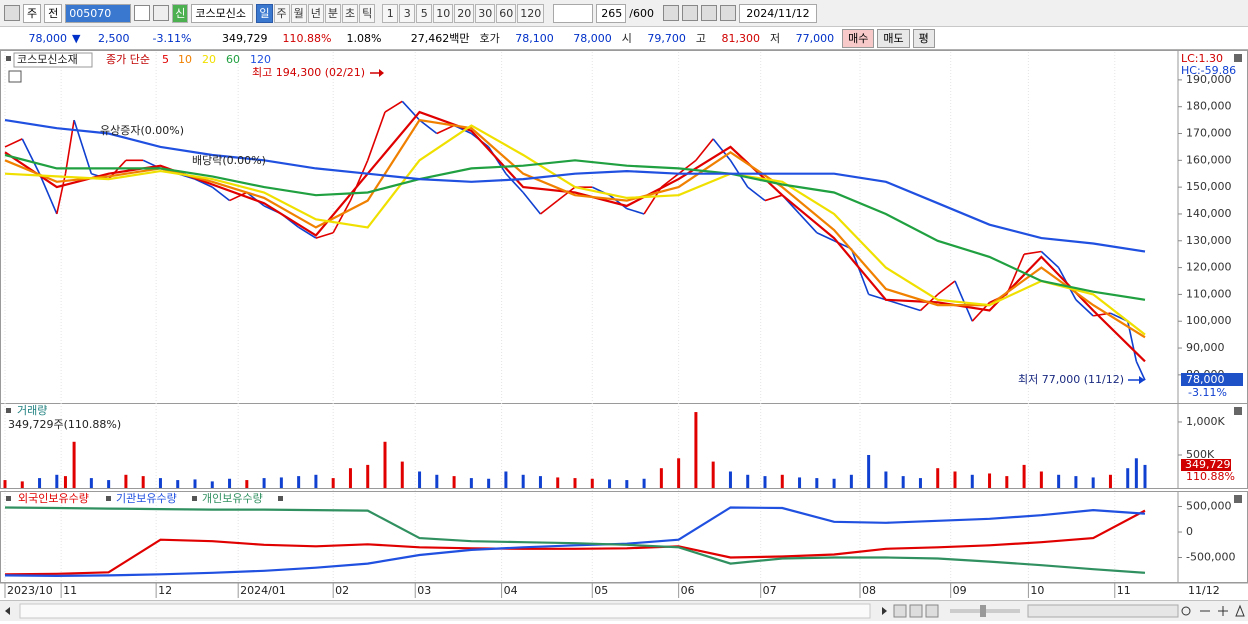 This screenshot has height=624, width=1248. What do you see at coordinates (30, 590) in the screenshot?
I see `x-tick-label: 2023/10` at bounding box center [30, 590].